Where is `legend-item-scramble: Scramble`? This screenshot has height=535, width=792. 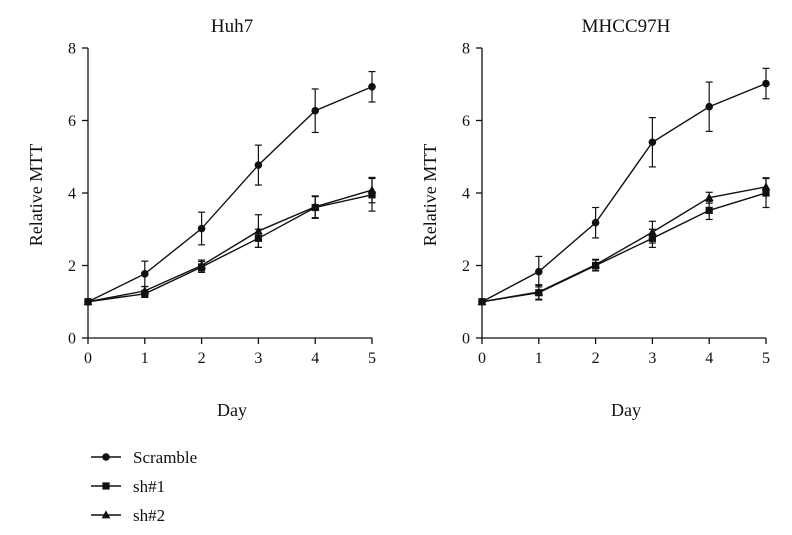
legend-item-scramble: Scramble is located at coordinates (144, 457).